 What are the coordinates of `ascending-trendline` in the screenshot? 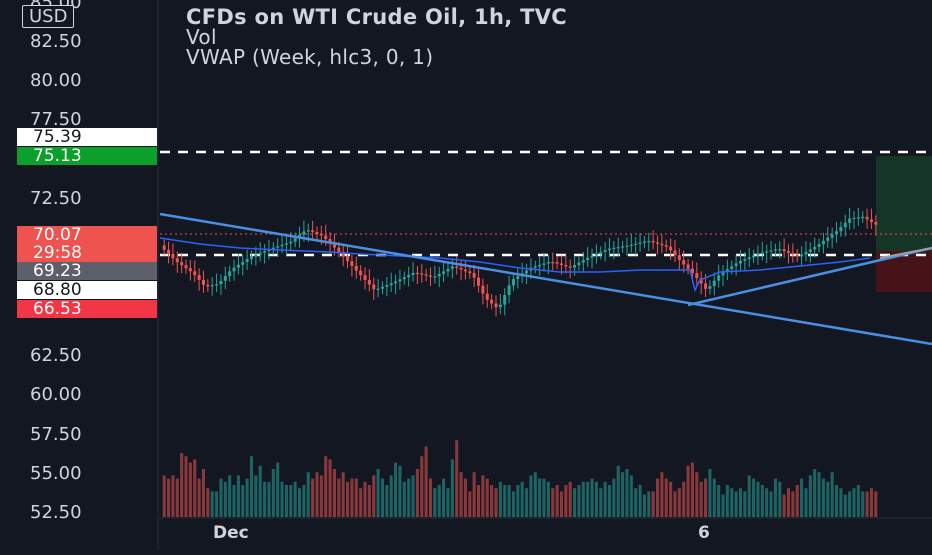 It's located at (809, 276).